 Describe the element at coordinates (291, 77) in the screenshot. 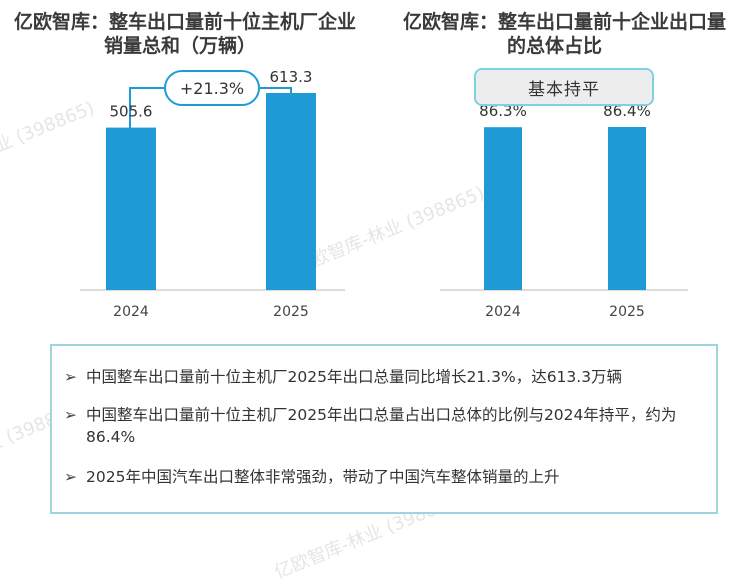

I see `data-label-2025: 613.3` at that location.